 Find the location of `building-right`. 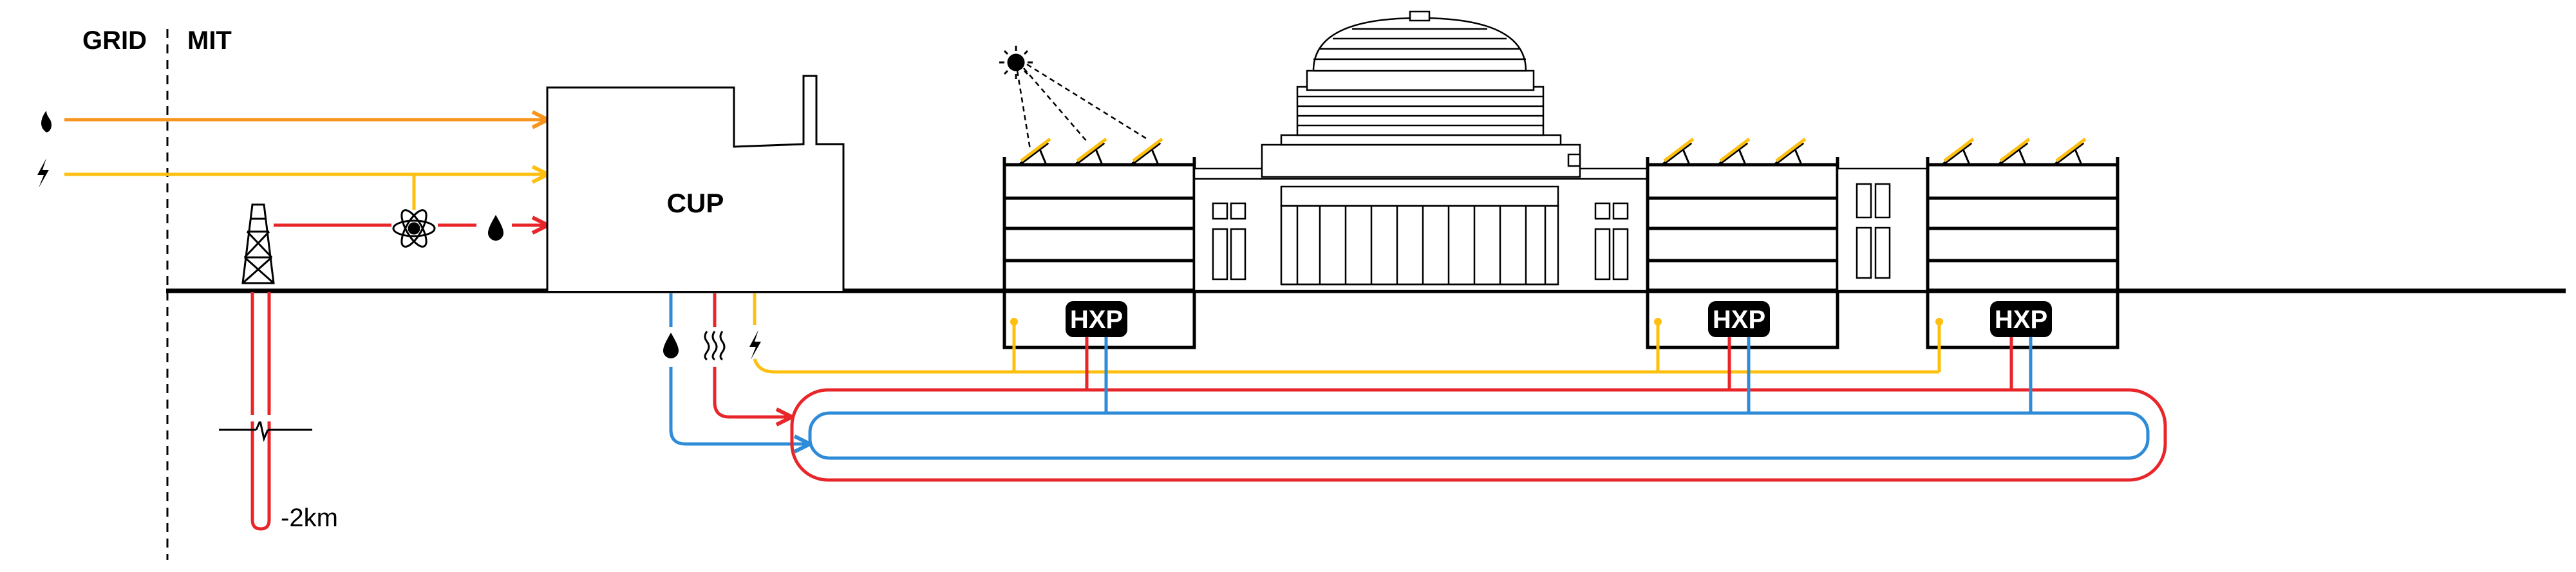

building-right is located at coordinates (2023, 243).